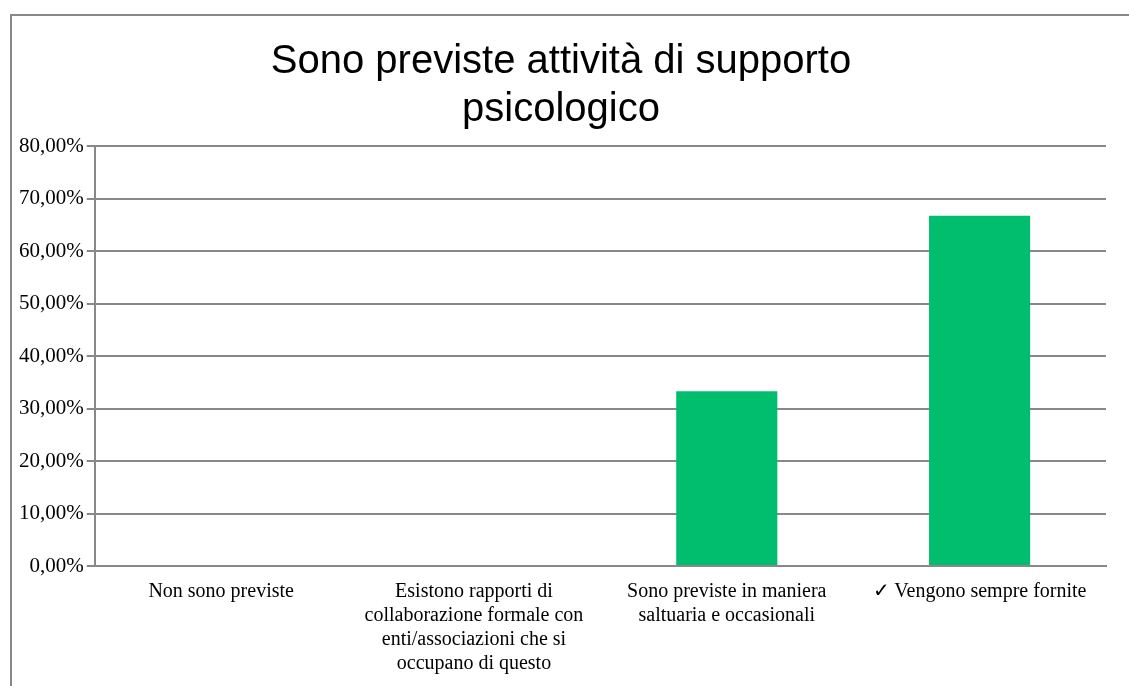 This screenshot has height=686, width=1129. Describe the element at coordinates (51, 459) in the screenshot. I see `y-tick-label: 20,00%` at that location.